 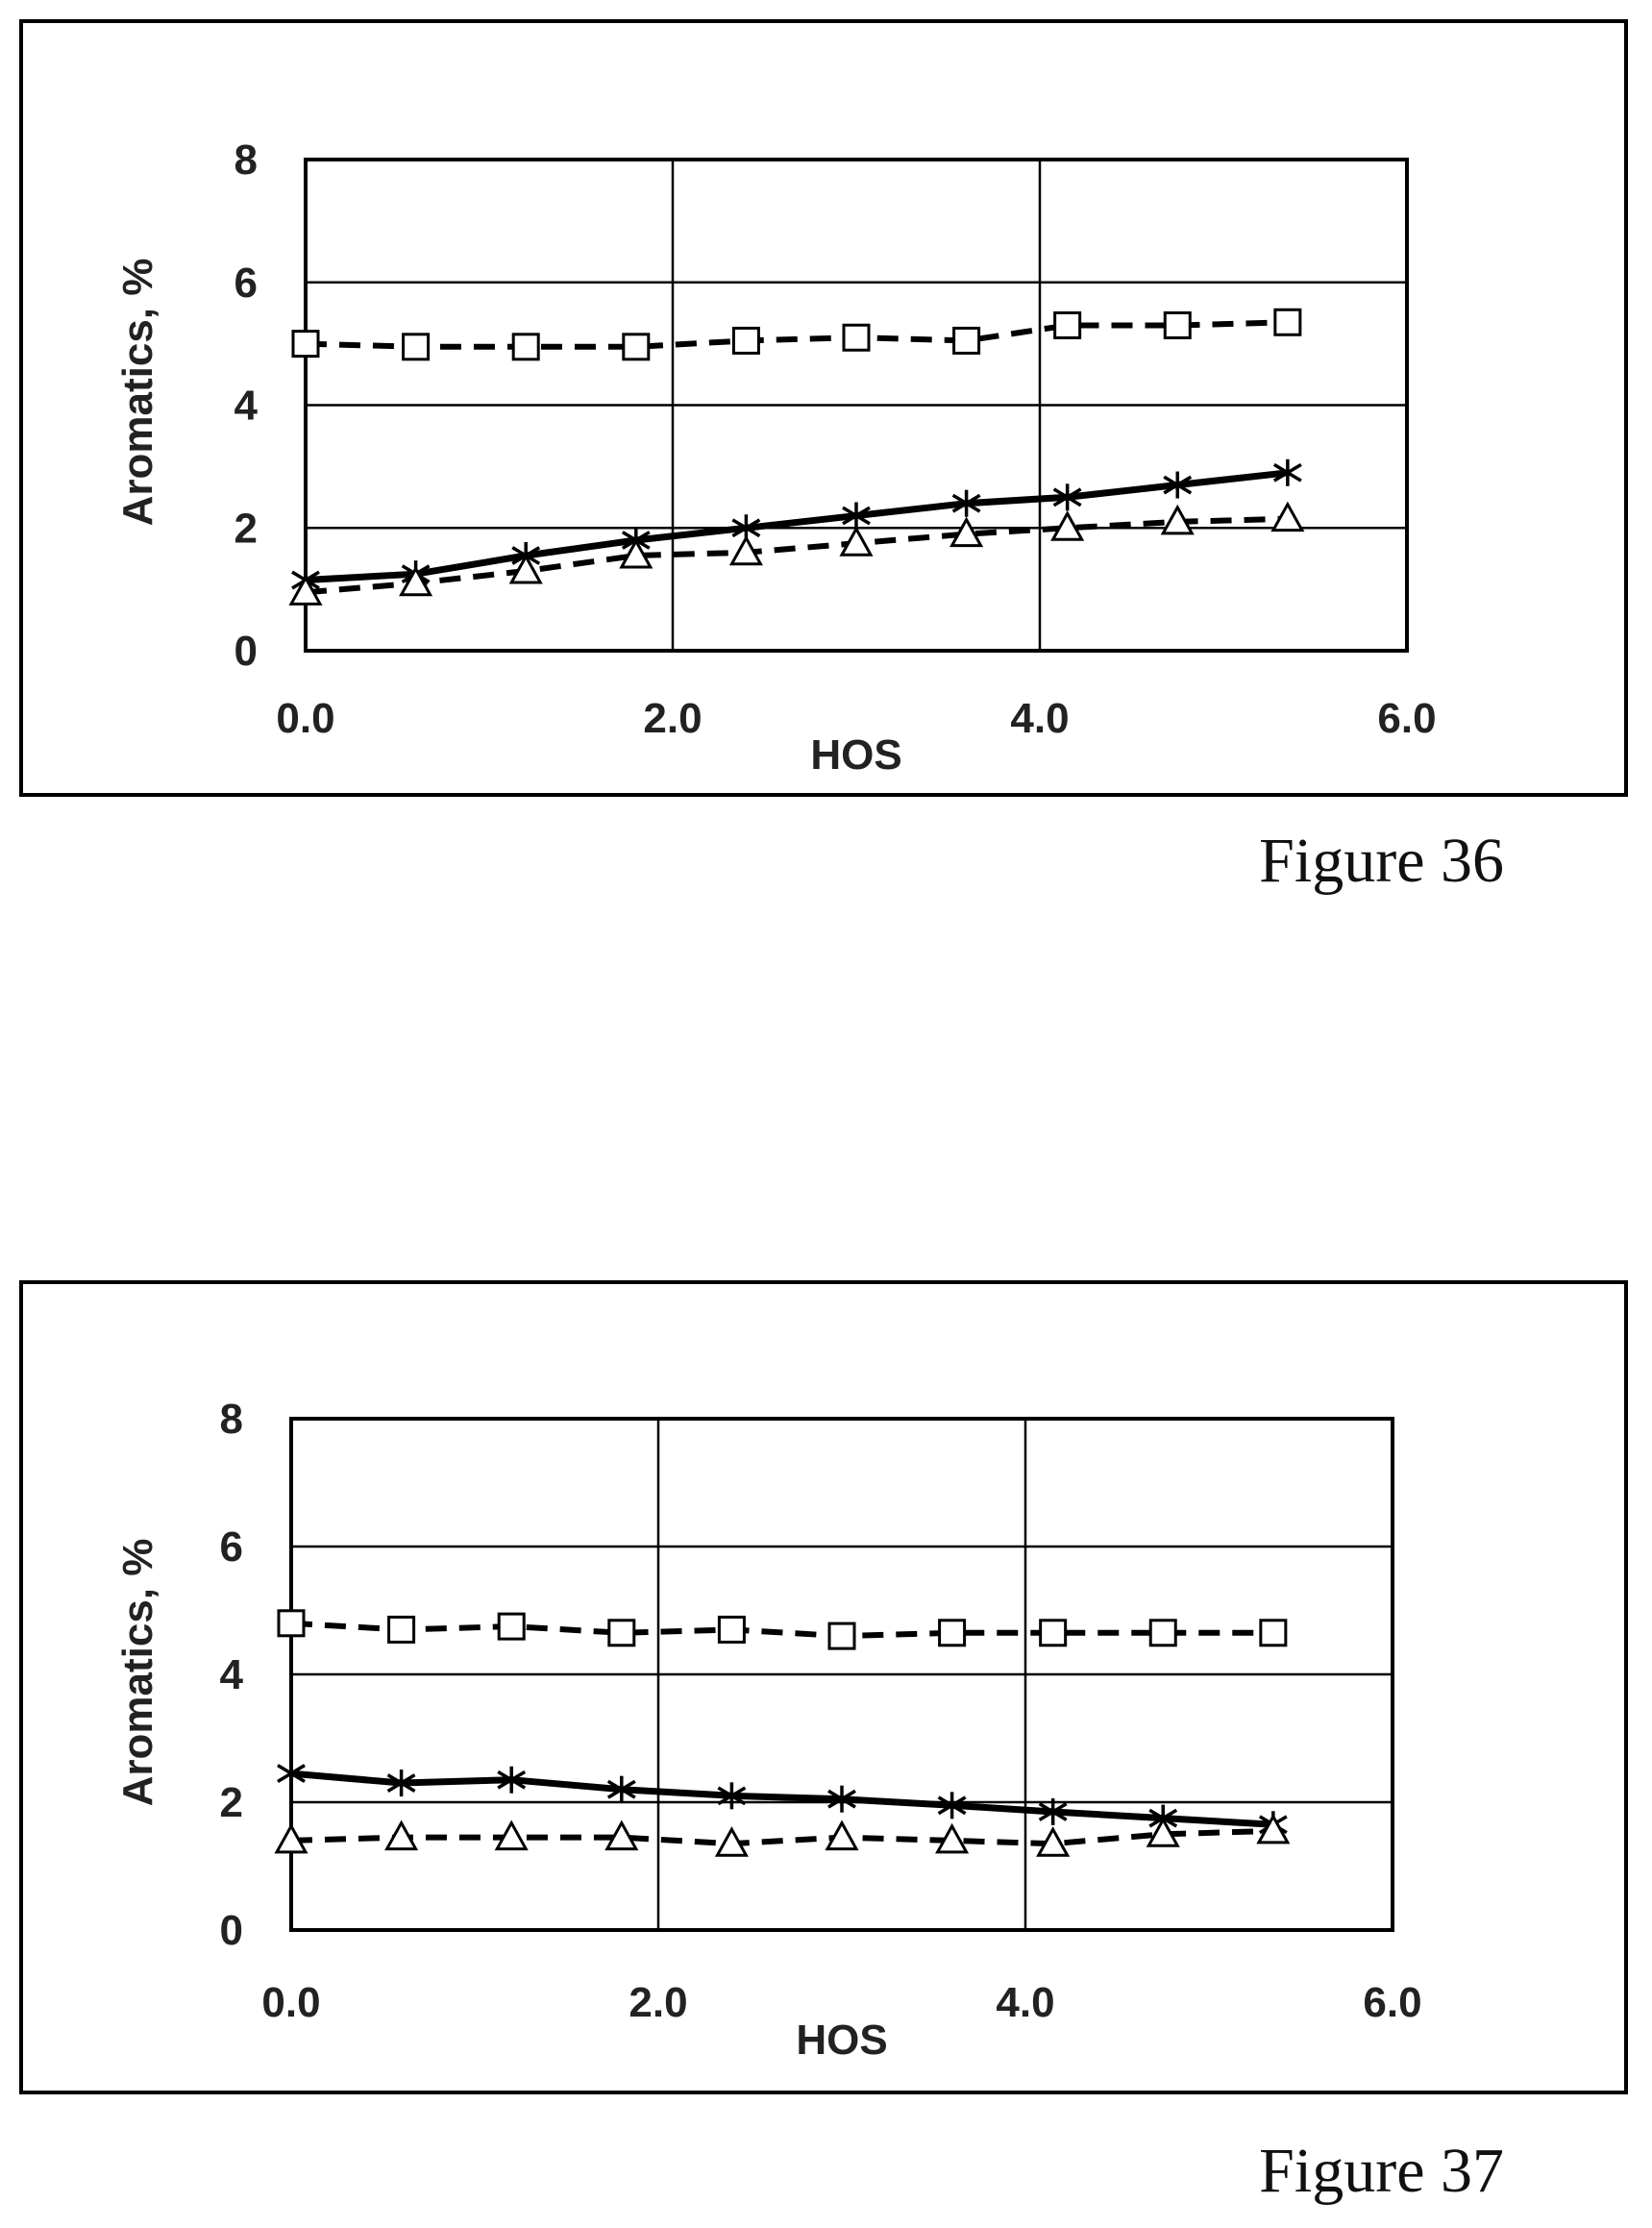 What do you see at coordinates (1381, 2171) in the screenshot?
I see `figure-caption: Figure 37` at bounding box center [1381, 2171].